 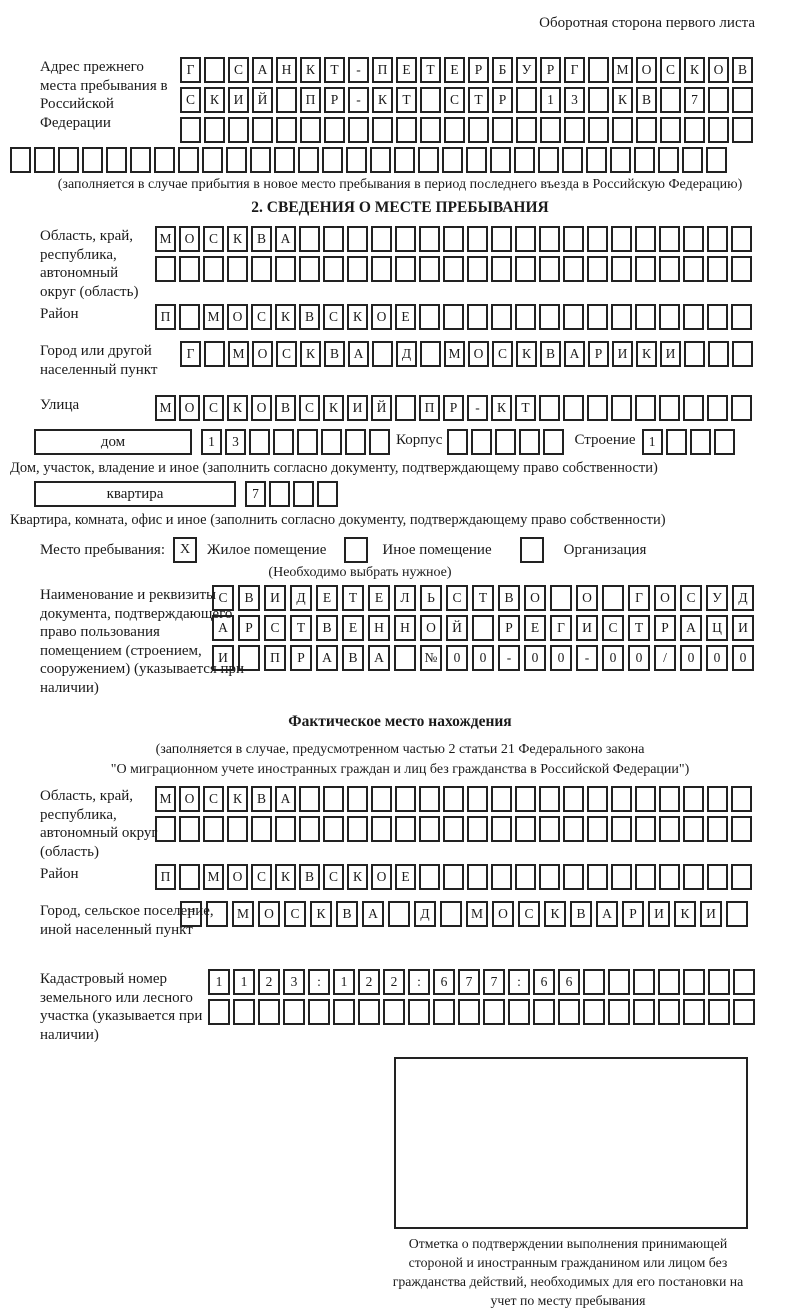 What do you see at coordinates (382, 70) in the screenshot?
I see `char-cell: П` at bounding box center [382, 70].